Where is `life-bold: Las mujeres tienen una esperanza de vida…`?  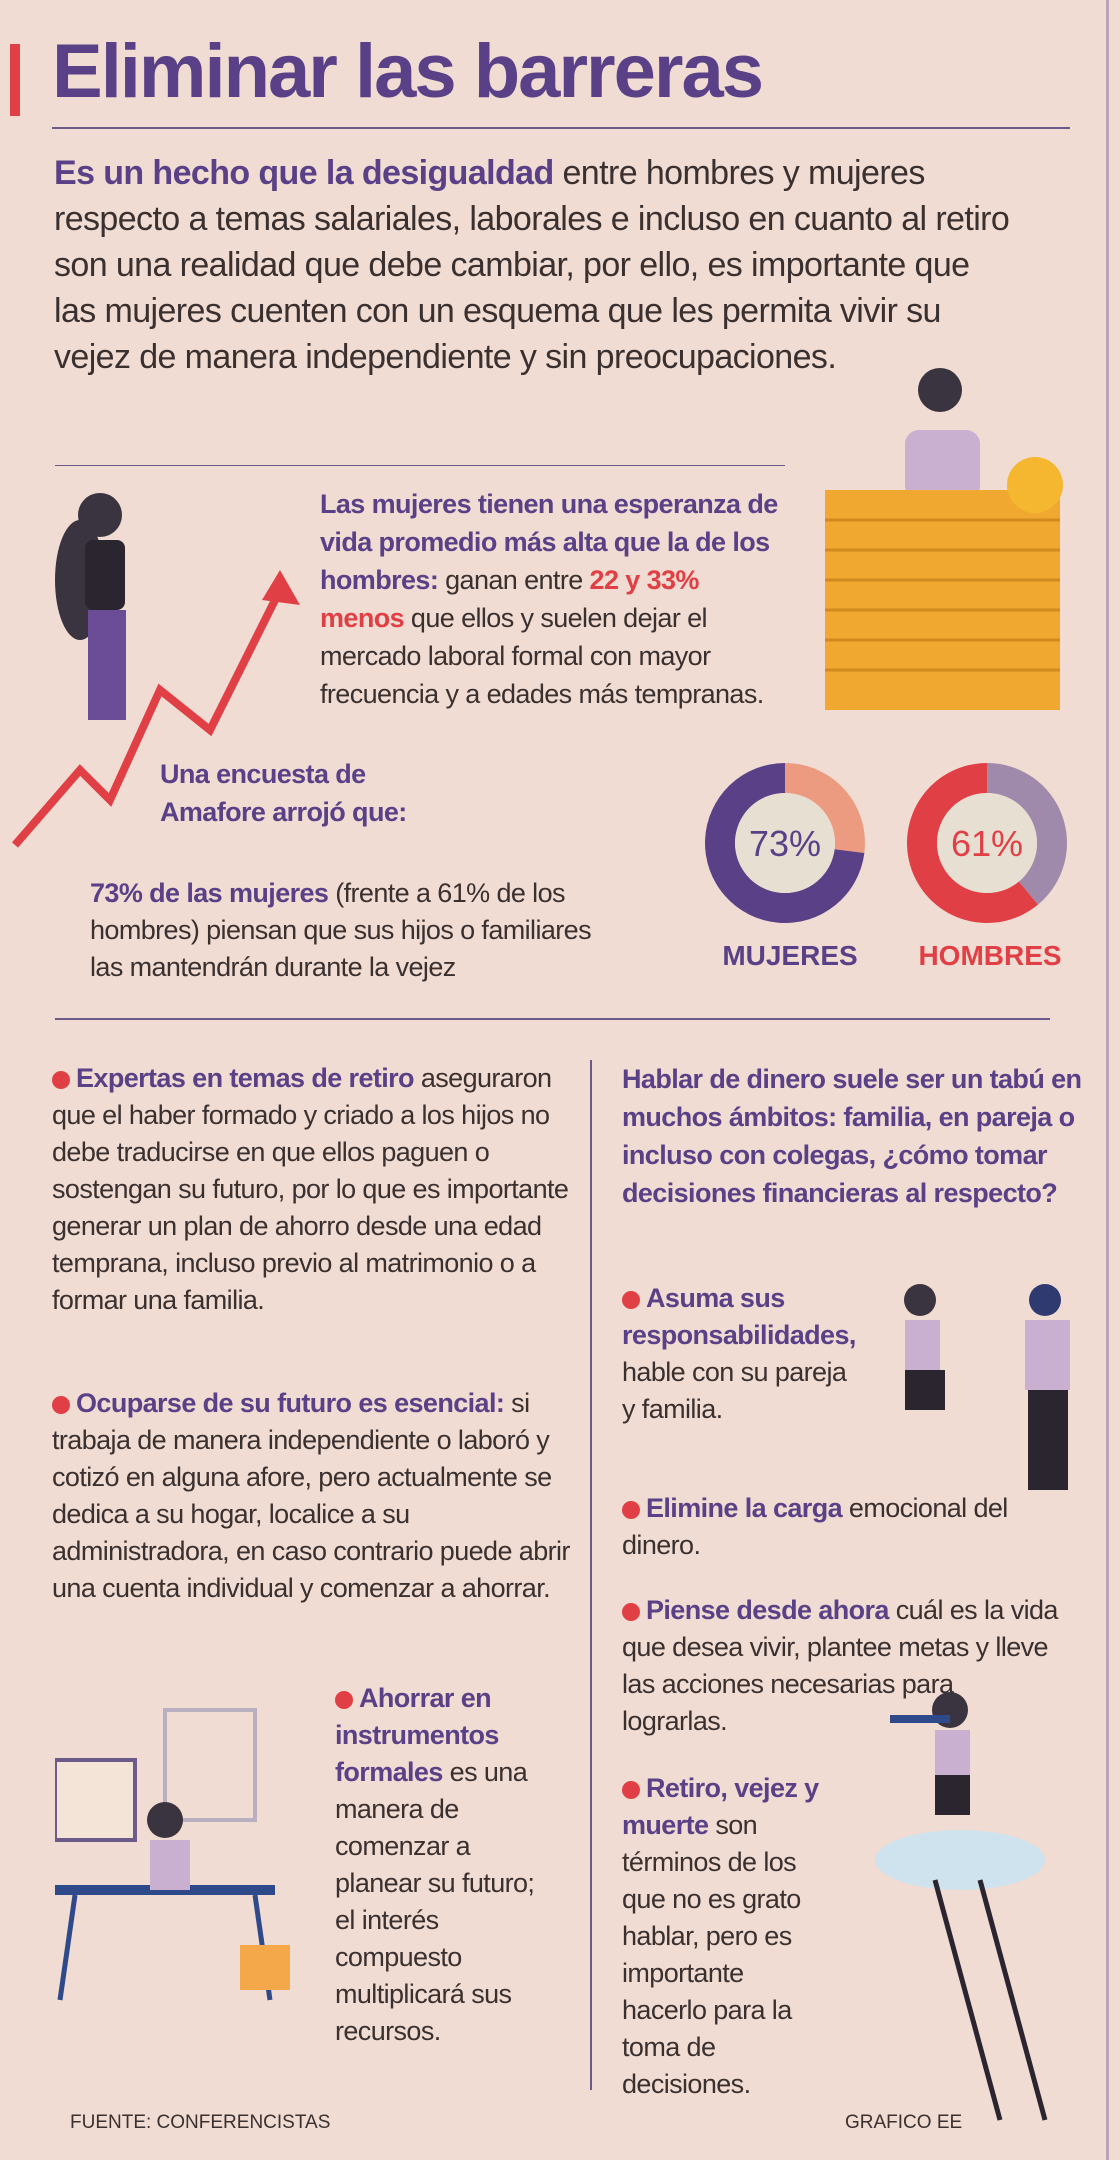 life-bold: Las mujeres tienen una esperanza de vida… is located at coordinates (549, 542).